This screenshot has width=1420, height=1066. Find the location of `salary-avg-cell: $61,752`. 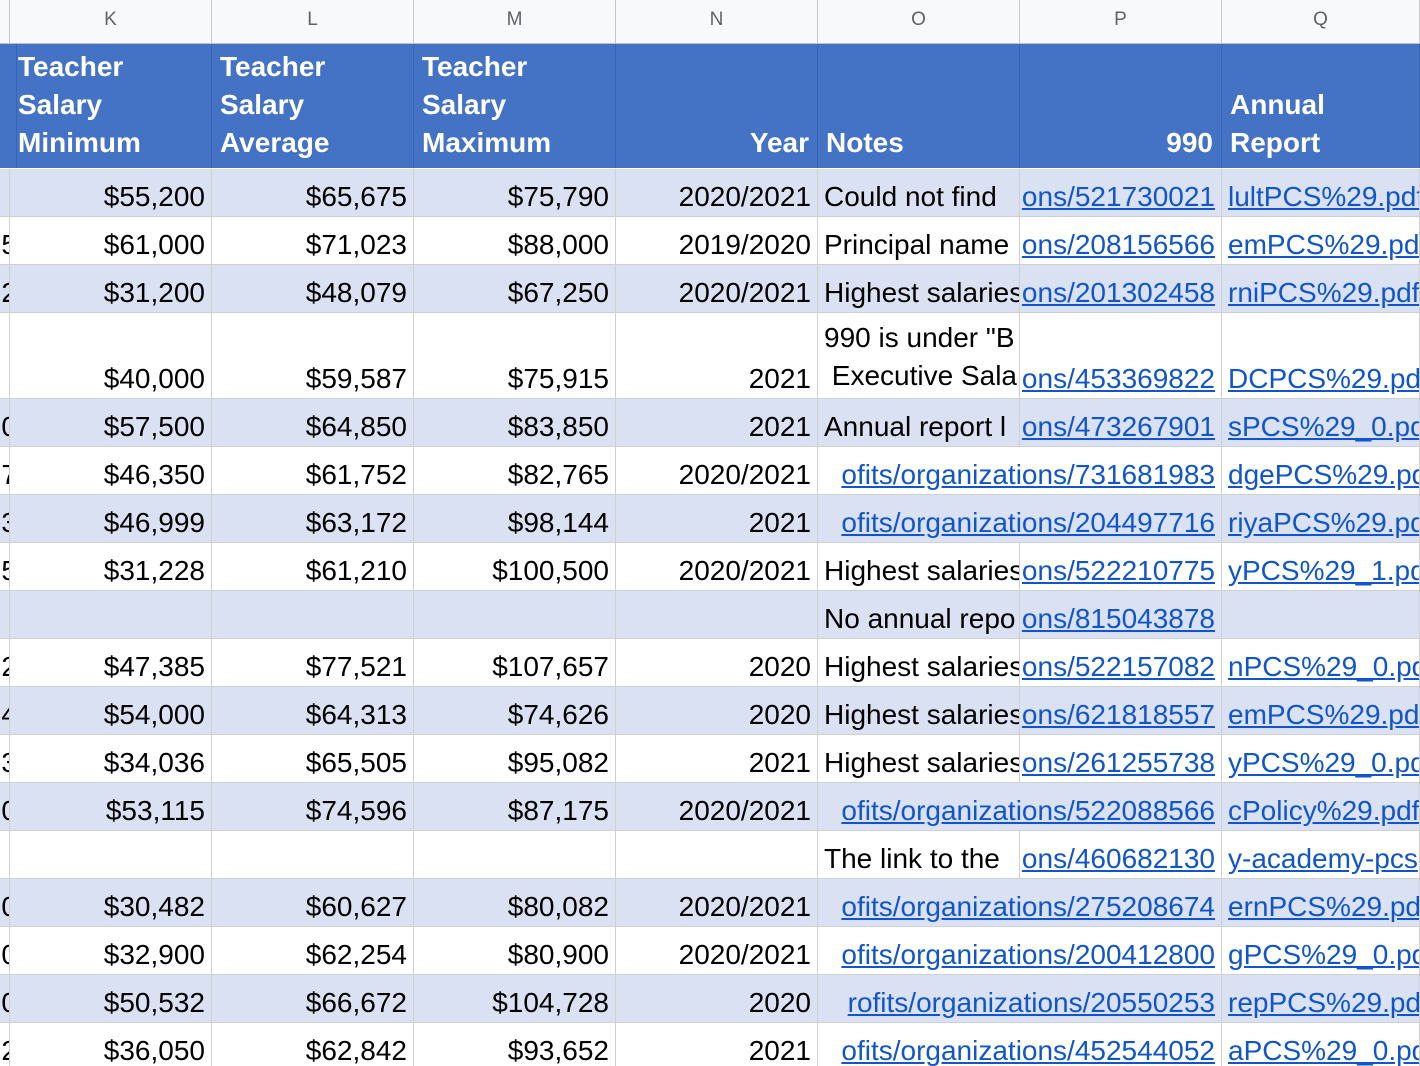

salary-avg-cell: $61,752 is located at coordinates (313, 470).